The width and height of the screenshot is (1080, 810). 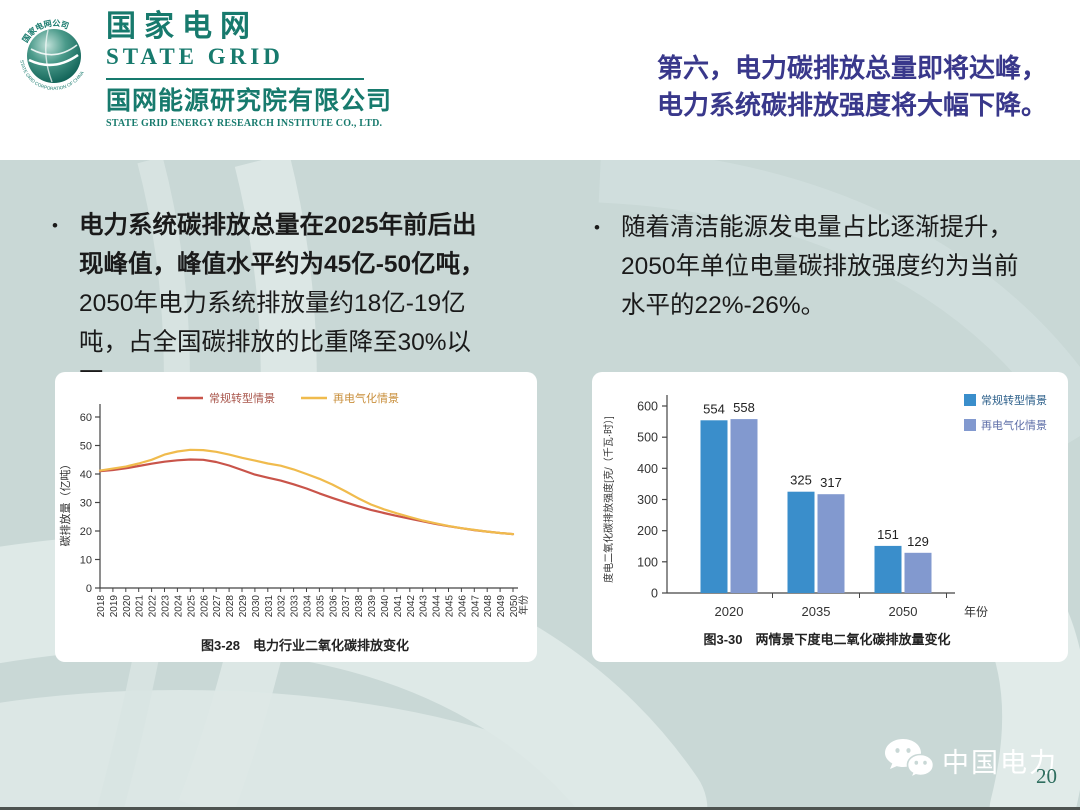 I want to click on x-tick-label: 2019, so click(x=114, y=606).